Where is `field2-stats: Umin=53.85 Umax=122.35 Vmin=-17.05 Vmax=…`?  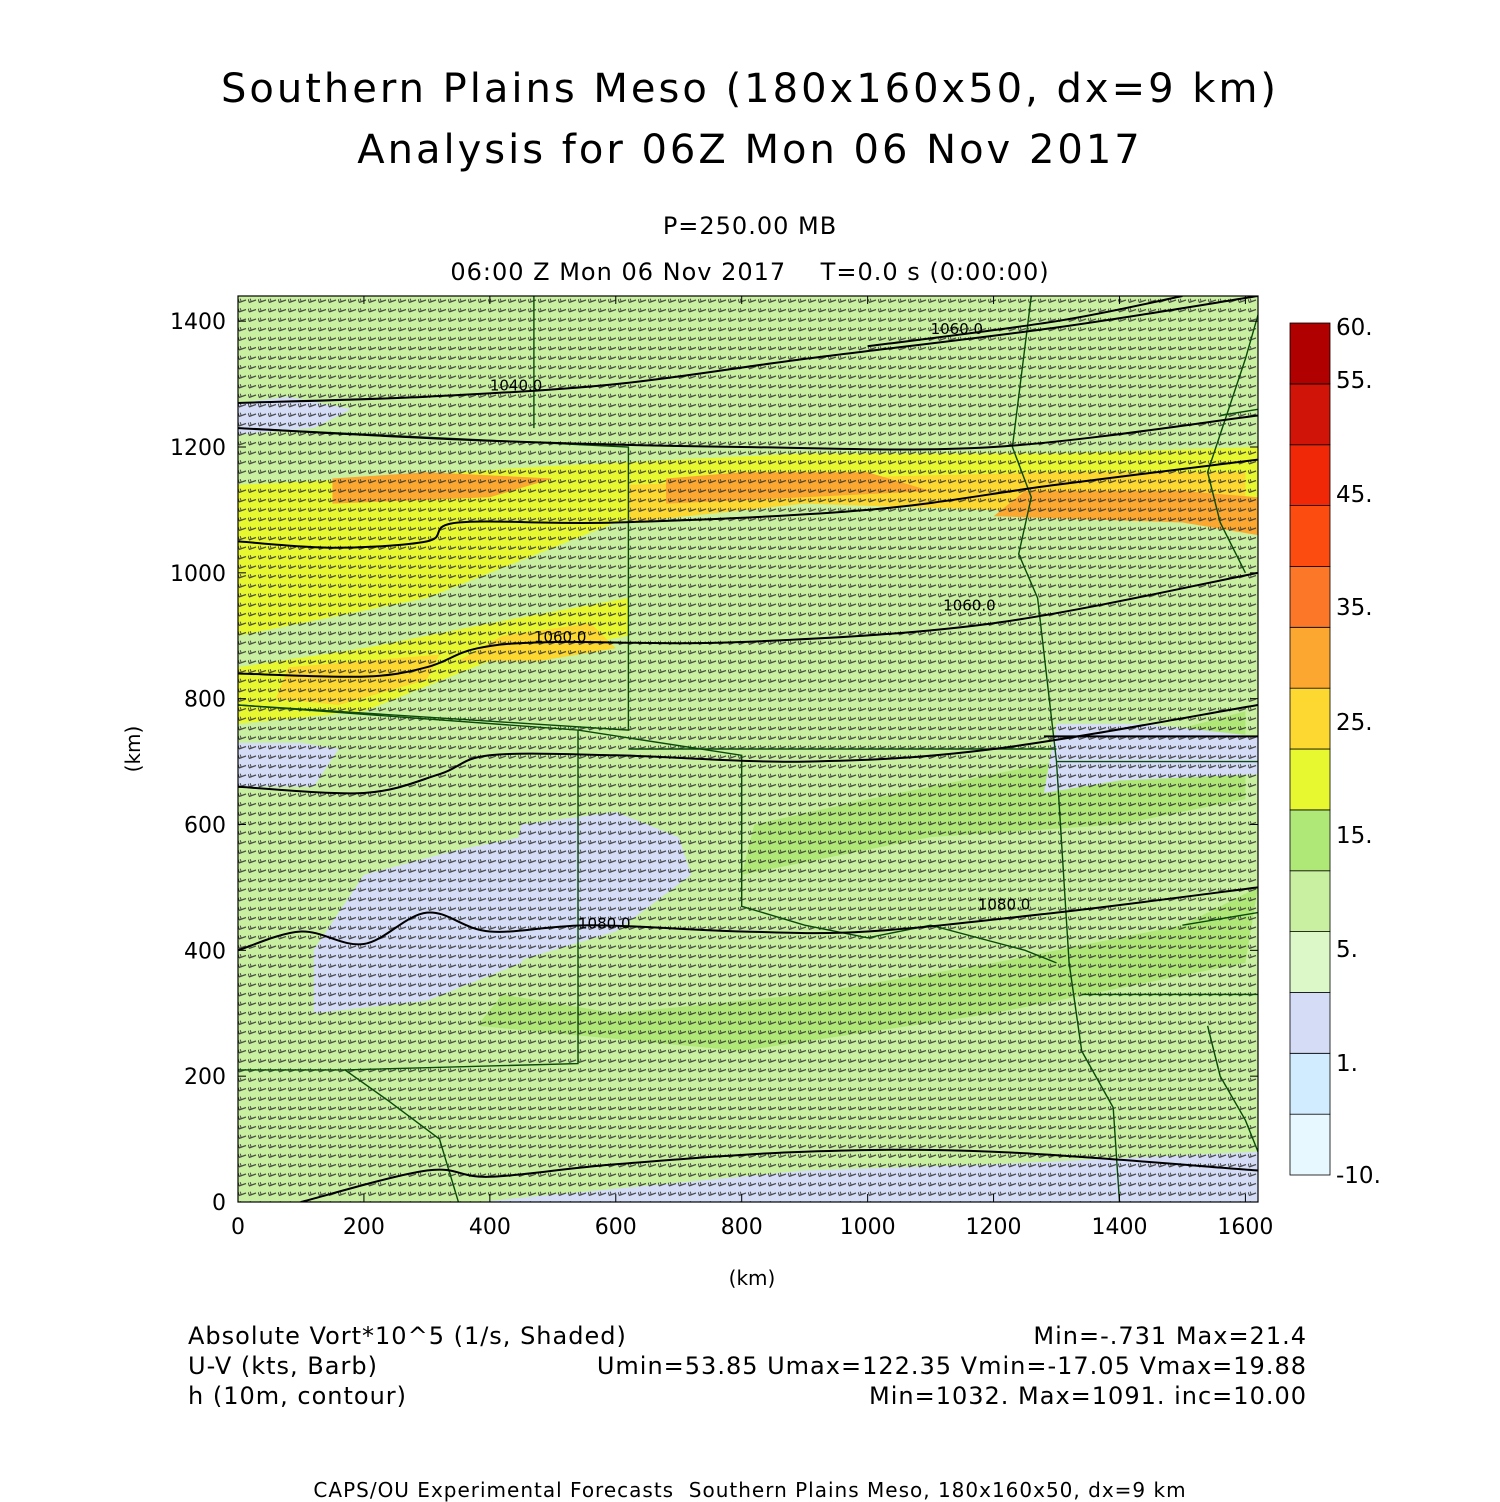
field2-stats: Umin=53.85 Umax=122.35 Vmin=-17.05 Vmax=… is located at coordinates (951, 1366).